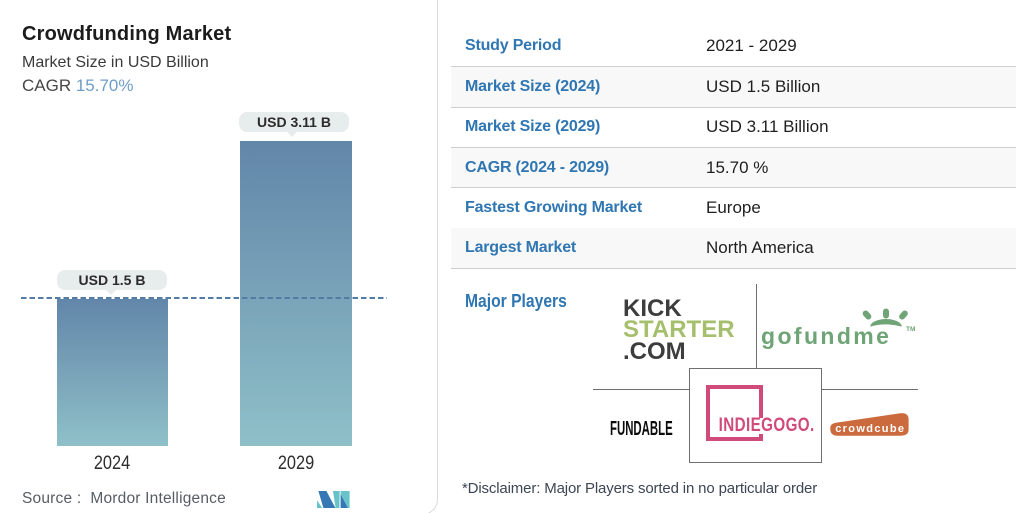 The width and height of the screenshot is (1024, 513). Describe the element at coordinates (870, 429) in the screenshot. I see `svg-text: crowdcube` at that location.